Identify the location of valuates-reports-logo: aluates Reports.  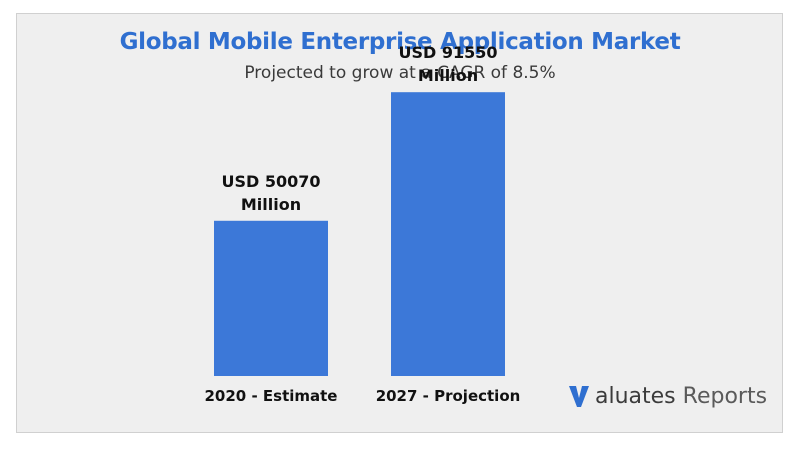
(667, 396).